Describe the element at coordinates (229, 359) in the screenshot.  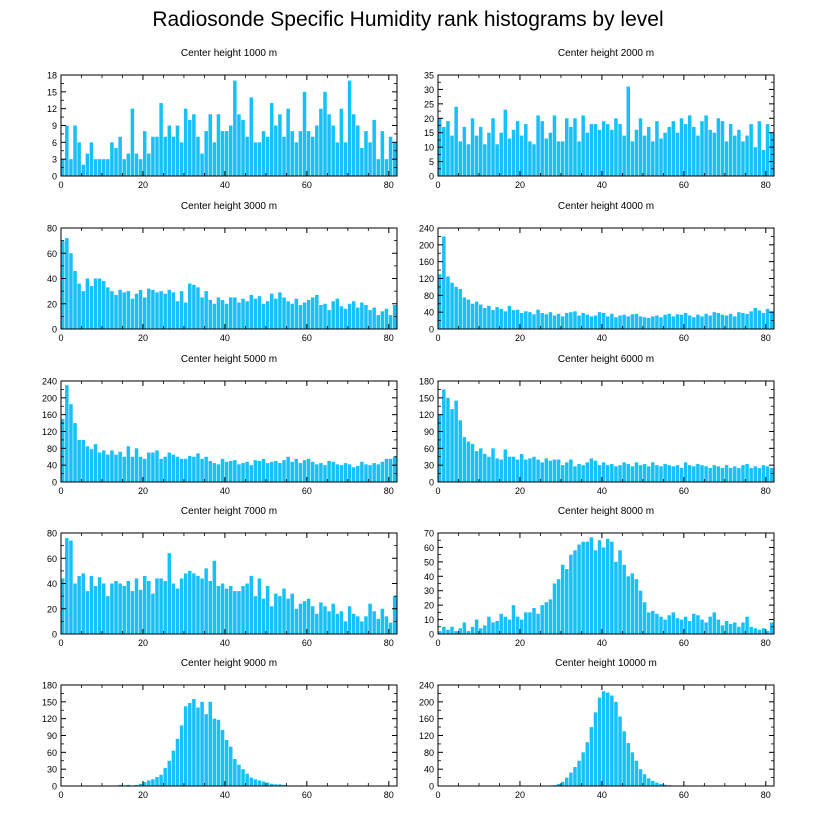
I see `panel-title: Center height 5000 m` at that location.